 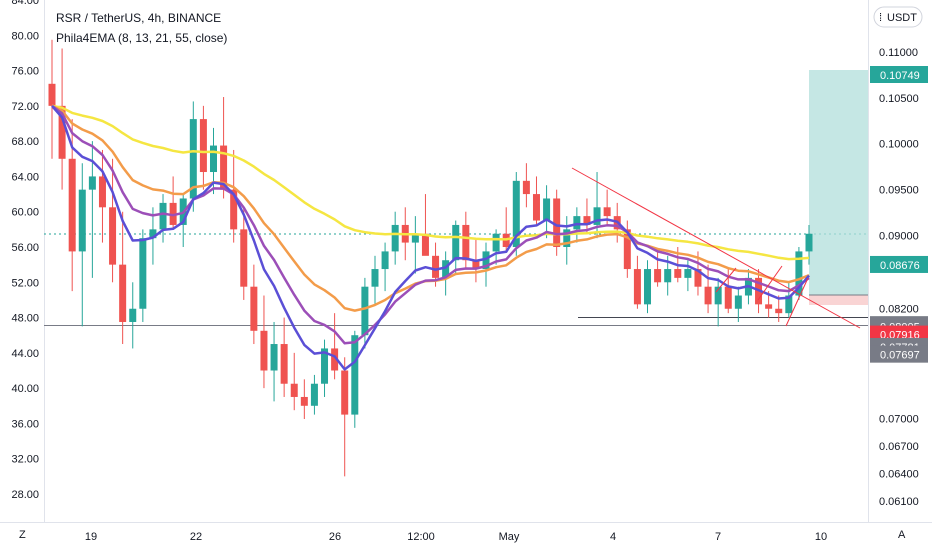 I want to click on price-tag: 0.08676, so click(x=899, y=264).